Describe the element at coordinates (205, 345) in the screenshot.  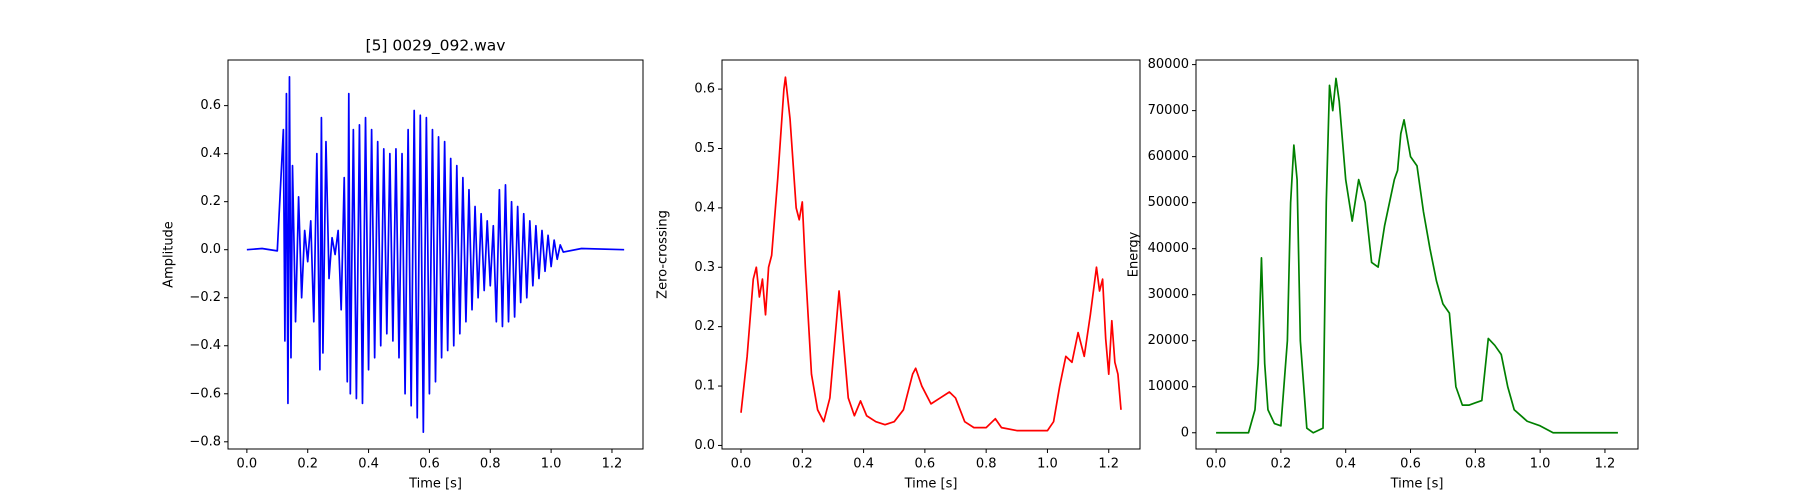
I see `y-tick-label: −0.4` at that location.